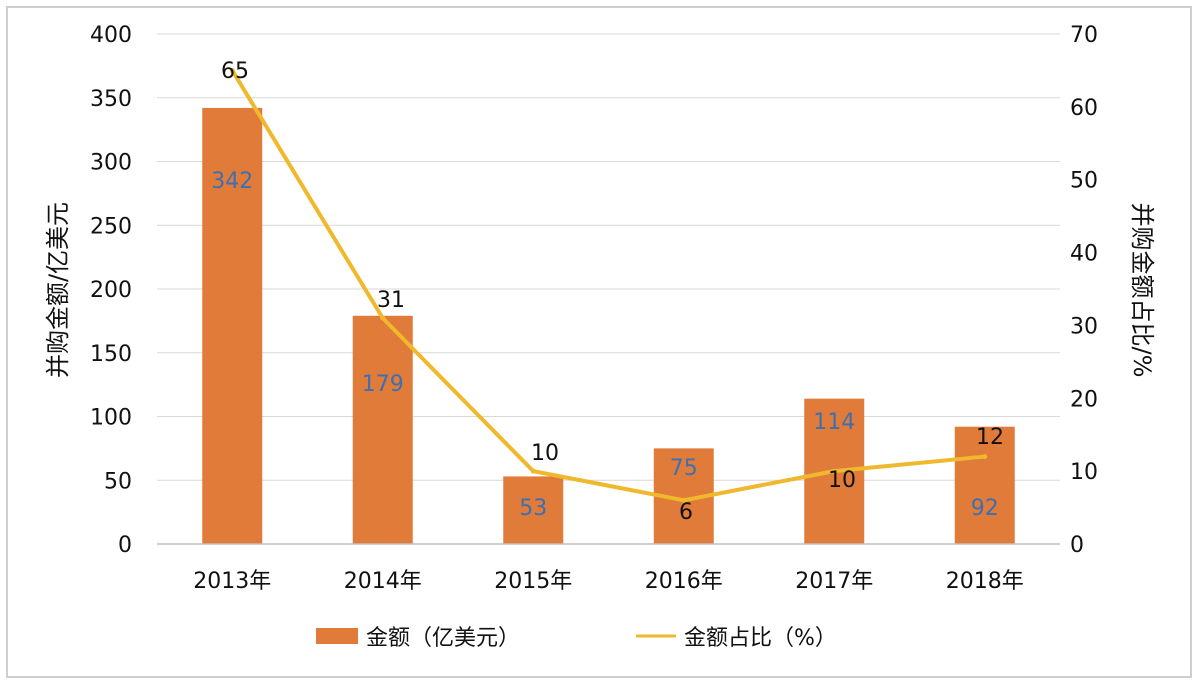 Image resolution: width=1200 pixels, height=686 pixels. Describe the element at coordinates (684, 468) in the screenshot. I see `bar-value-label: 75` at that location.